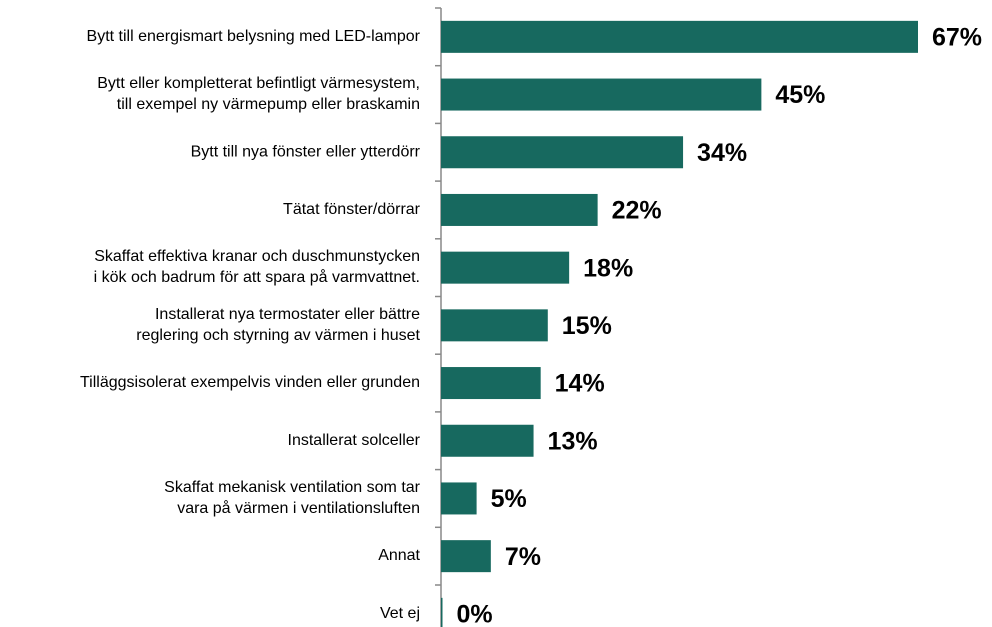 This screenshot has height=627, width=992. I want to click on category-label-line: Installerat nya termostater eller bättre, so click(287, 314).